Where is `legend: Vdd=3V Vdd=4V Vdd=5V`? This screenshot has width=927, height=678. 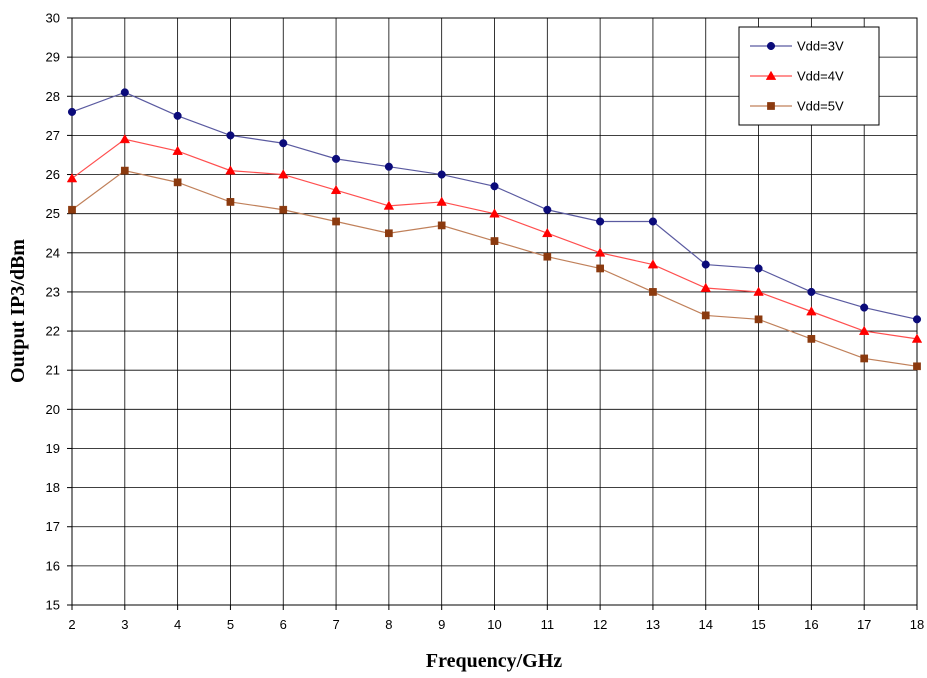 legend: Vdd=3V Vdd=4V Vdd=5V is located at coordinates (809, 76).